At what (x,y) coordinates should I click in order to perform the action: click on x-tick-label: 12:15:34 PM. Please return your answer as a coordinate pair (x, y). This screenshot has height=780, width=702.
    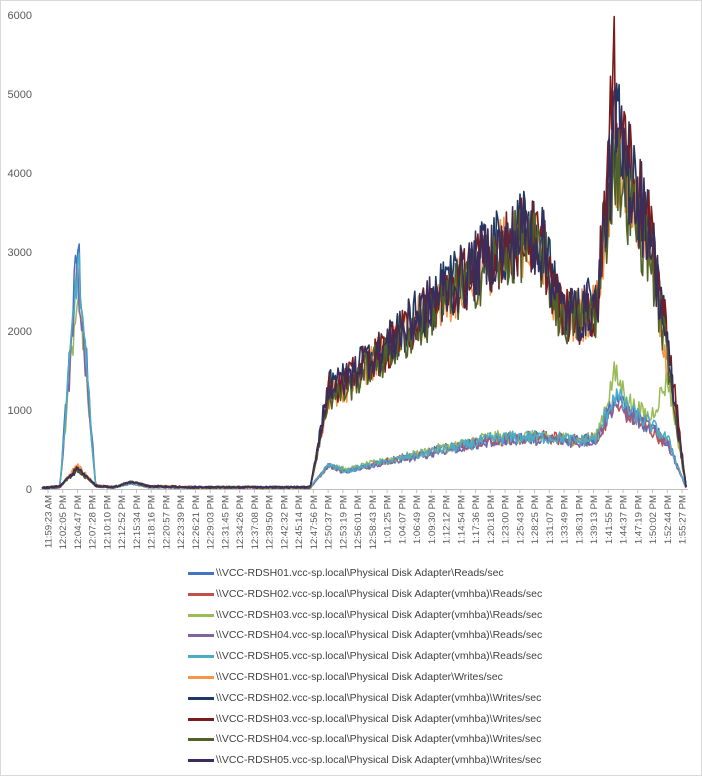
    Looking at the image, I should click on (137, 522).